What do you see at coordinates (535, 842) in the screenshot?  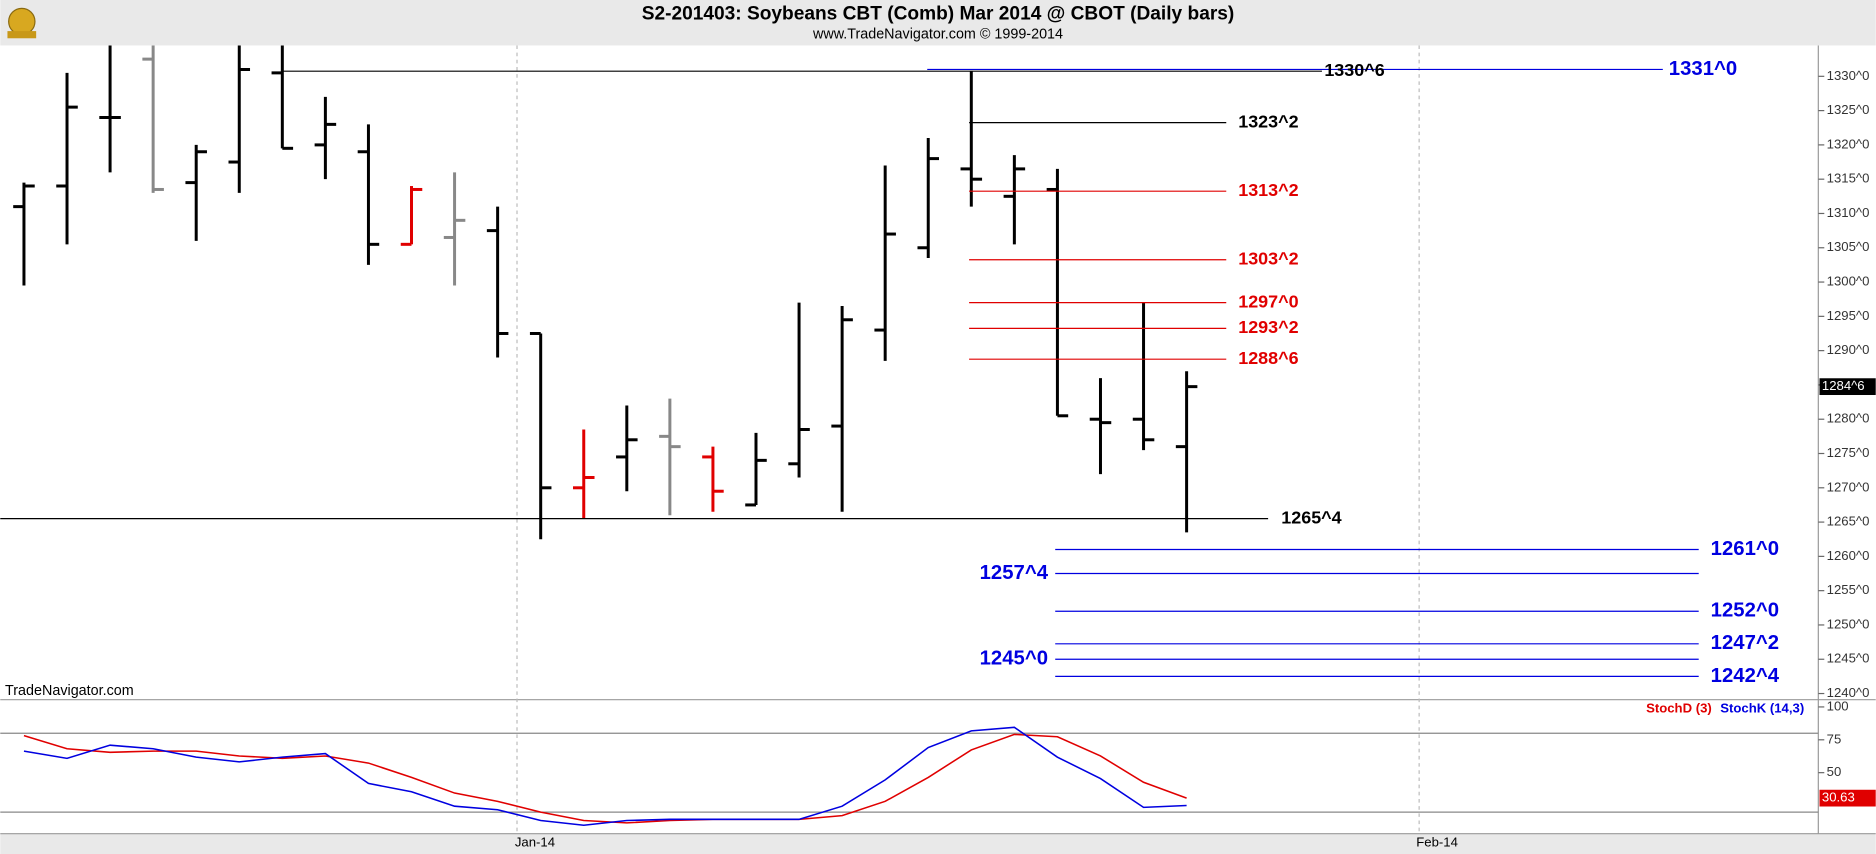 I see `x-tick-label: Jan-14` at bounding box center [535, 842].